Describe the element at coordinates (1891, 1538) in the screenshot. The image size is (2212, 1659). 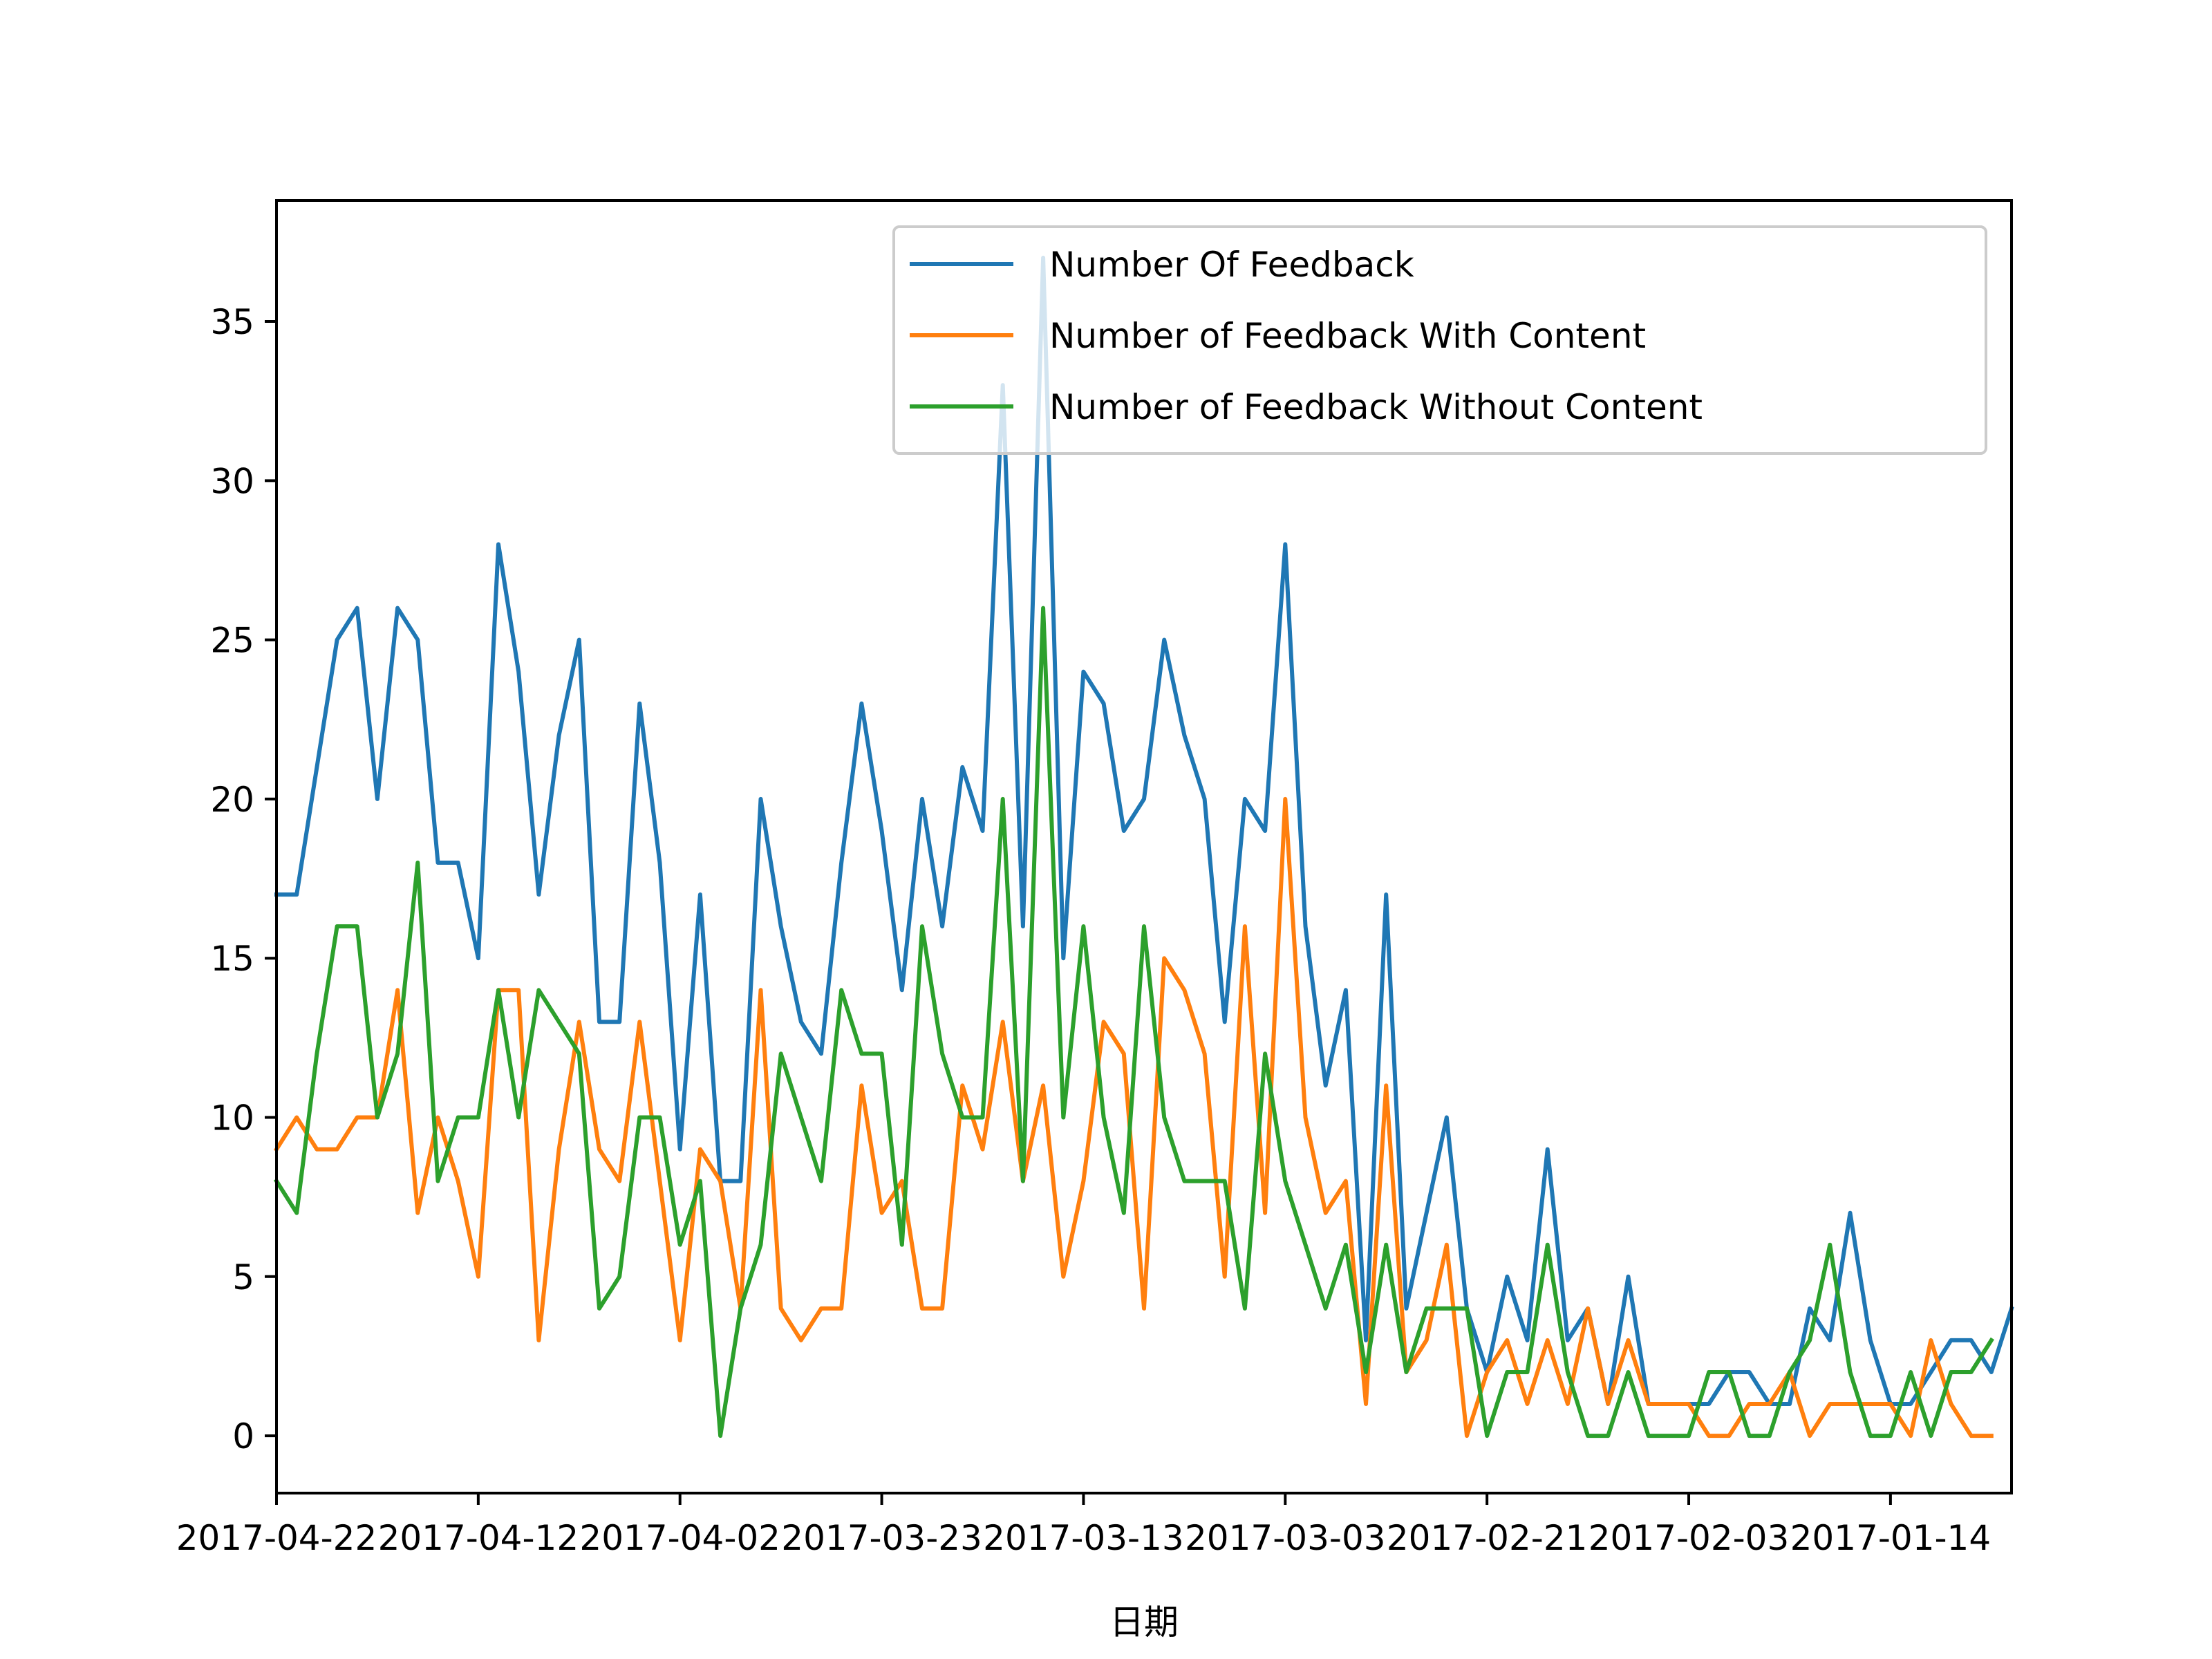
I see `x-tick-label: 2017-01-14` at that location.